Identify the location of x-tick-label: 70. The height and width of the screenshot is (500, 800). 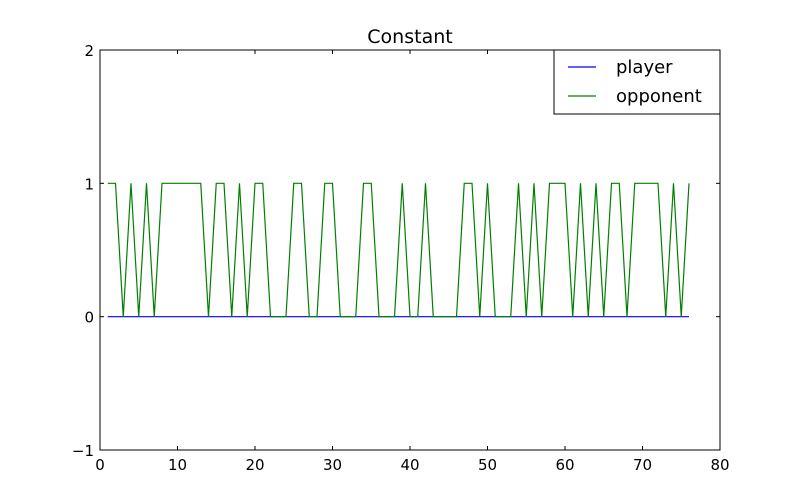
(642, 465).